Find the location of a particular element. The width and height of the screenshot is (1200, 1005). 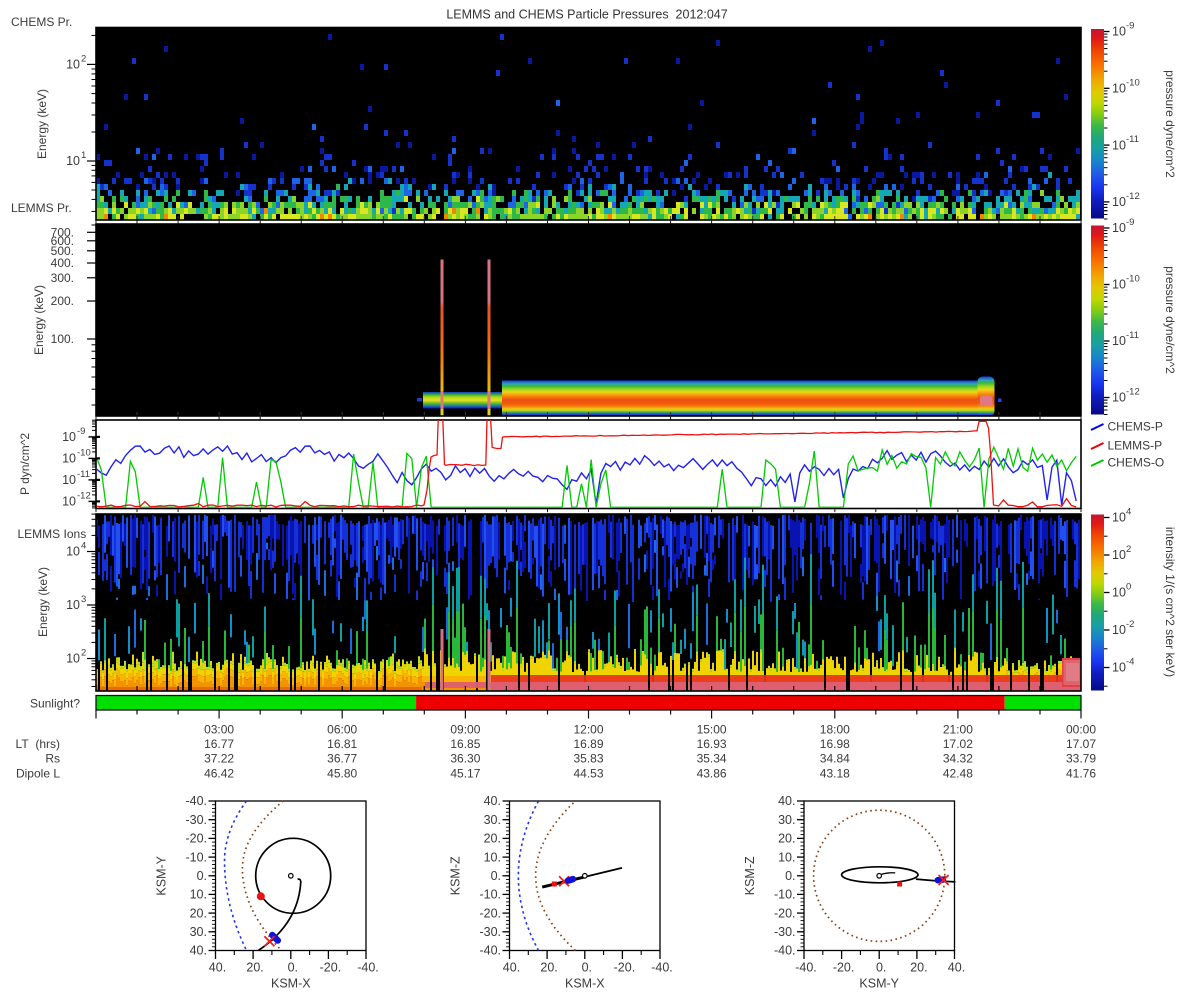

svg-text: -9 is located at coordinates (1130, 26).